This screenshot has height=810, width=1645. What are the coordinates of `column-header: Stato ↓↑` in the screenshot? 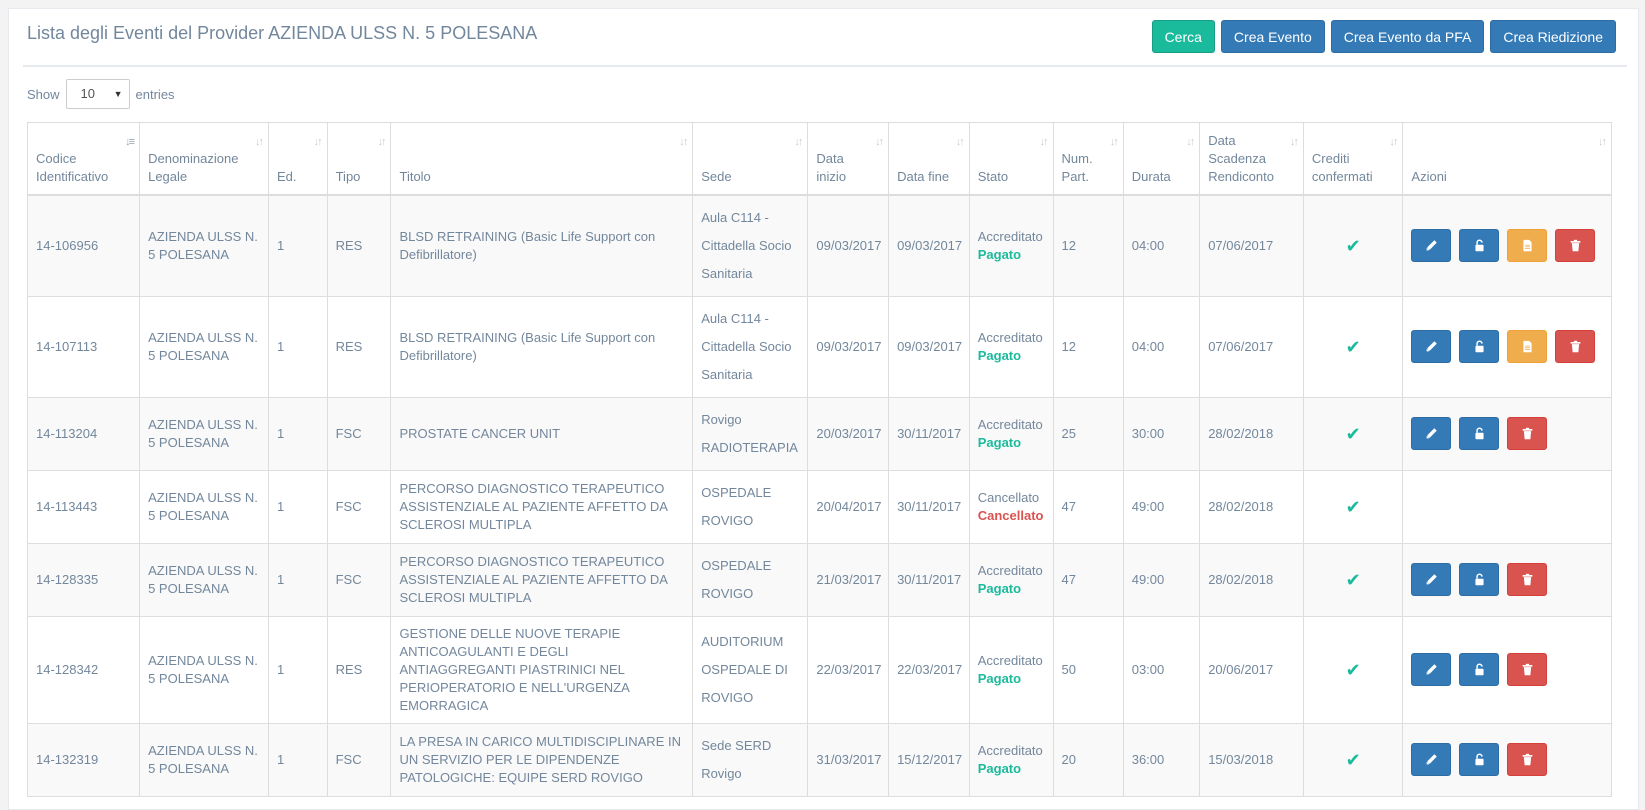 It's located at (1011, 159).